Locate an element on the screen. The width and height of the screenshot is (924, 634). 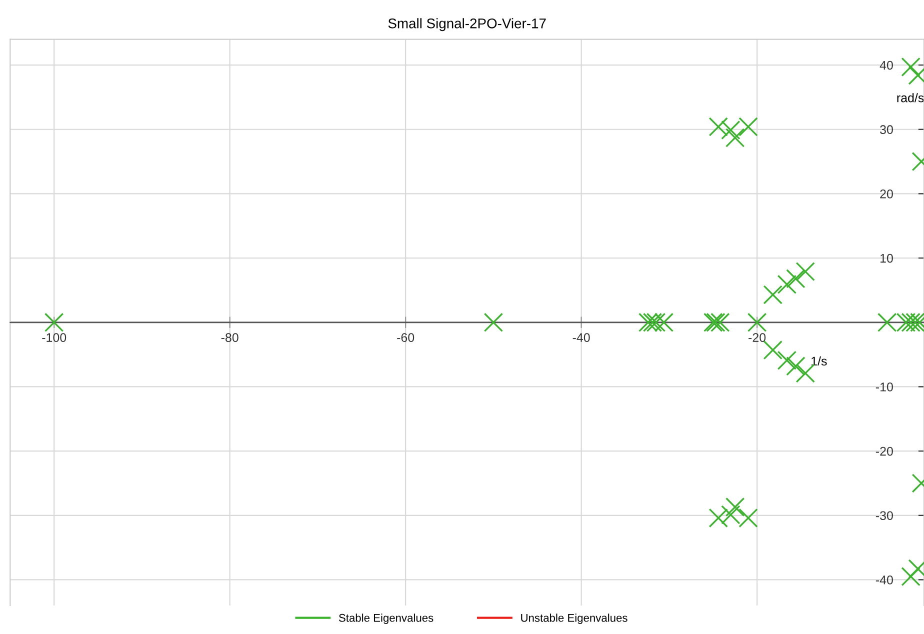
y-tick-label: -30 is located at coordinates (884, 515).